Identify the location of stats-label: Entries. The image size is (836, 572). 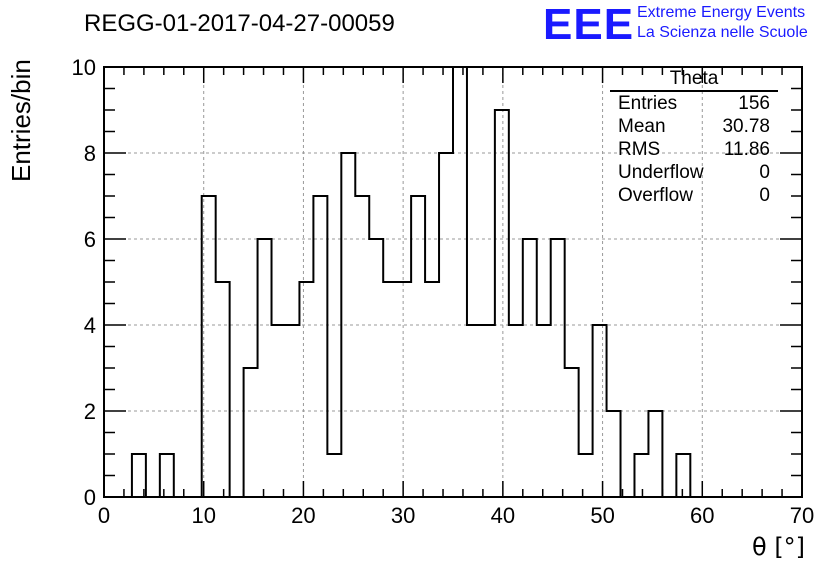
(648, 103).